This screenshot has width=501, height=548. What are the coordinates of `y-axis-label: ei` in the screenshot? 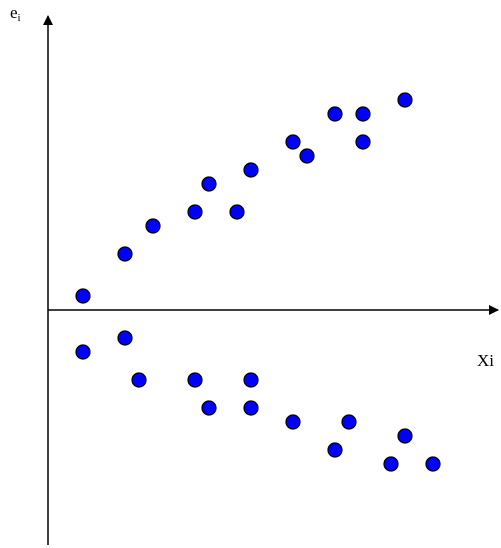 It's located at (15, 13).